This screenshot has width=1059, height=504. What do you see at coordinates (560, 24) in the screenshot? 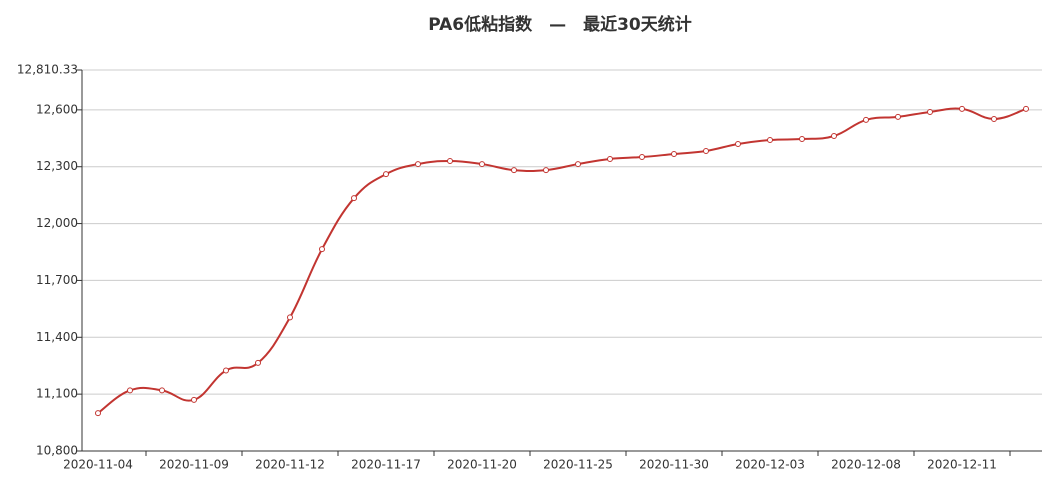
I see `chart-title: PA6低粘指数 — 最近30天统计` at bounding box center [560, 24].